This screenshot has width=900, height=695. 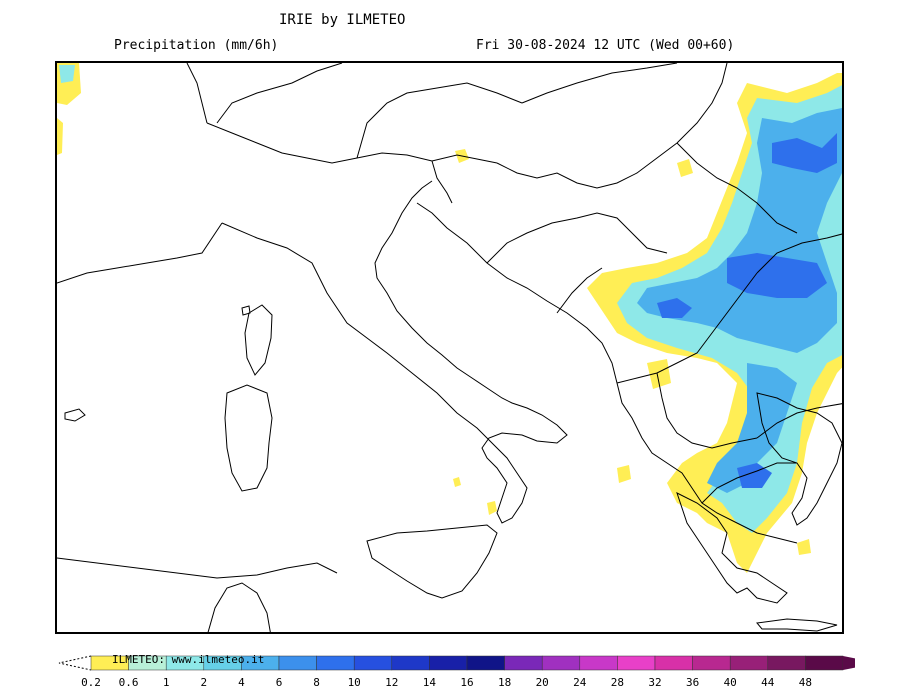 I want to click on precip-spot-adriatic, so click(x=659, y=374).